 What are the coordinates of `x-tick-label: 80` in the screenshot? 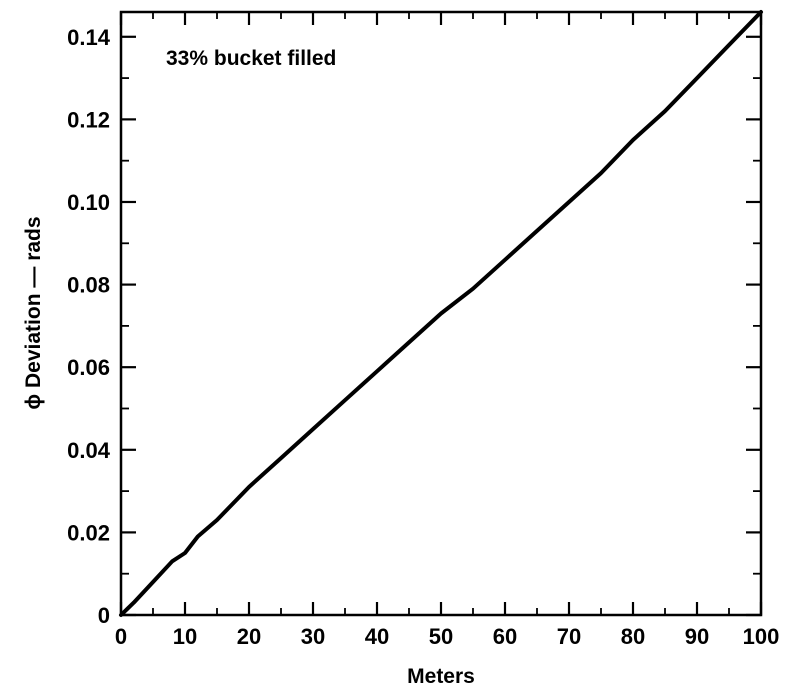 It's located at (633, 636).